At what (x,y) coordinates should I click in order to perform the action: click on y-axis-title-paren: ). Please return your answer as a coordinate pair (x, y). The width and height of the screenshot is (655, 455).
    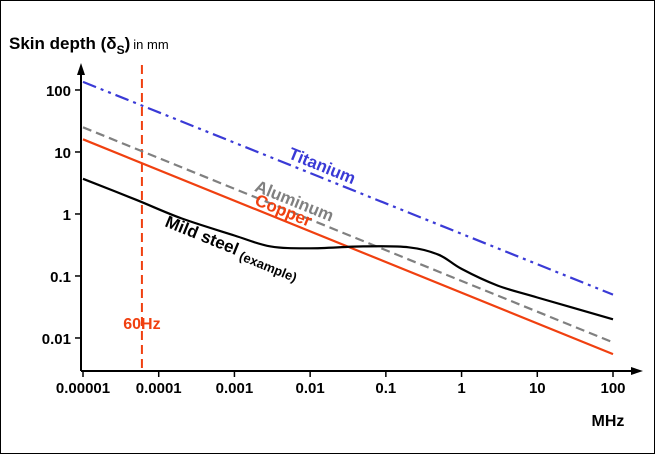
    Looking at the image, I should click on (128, 43).